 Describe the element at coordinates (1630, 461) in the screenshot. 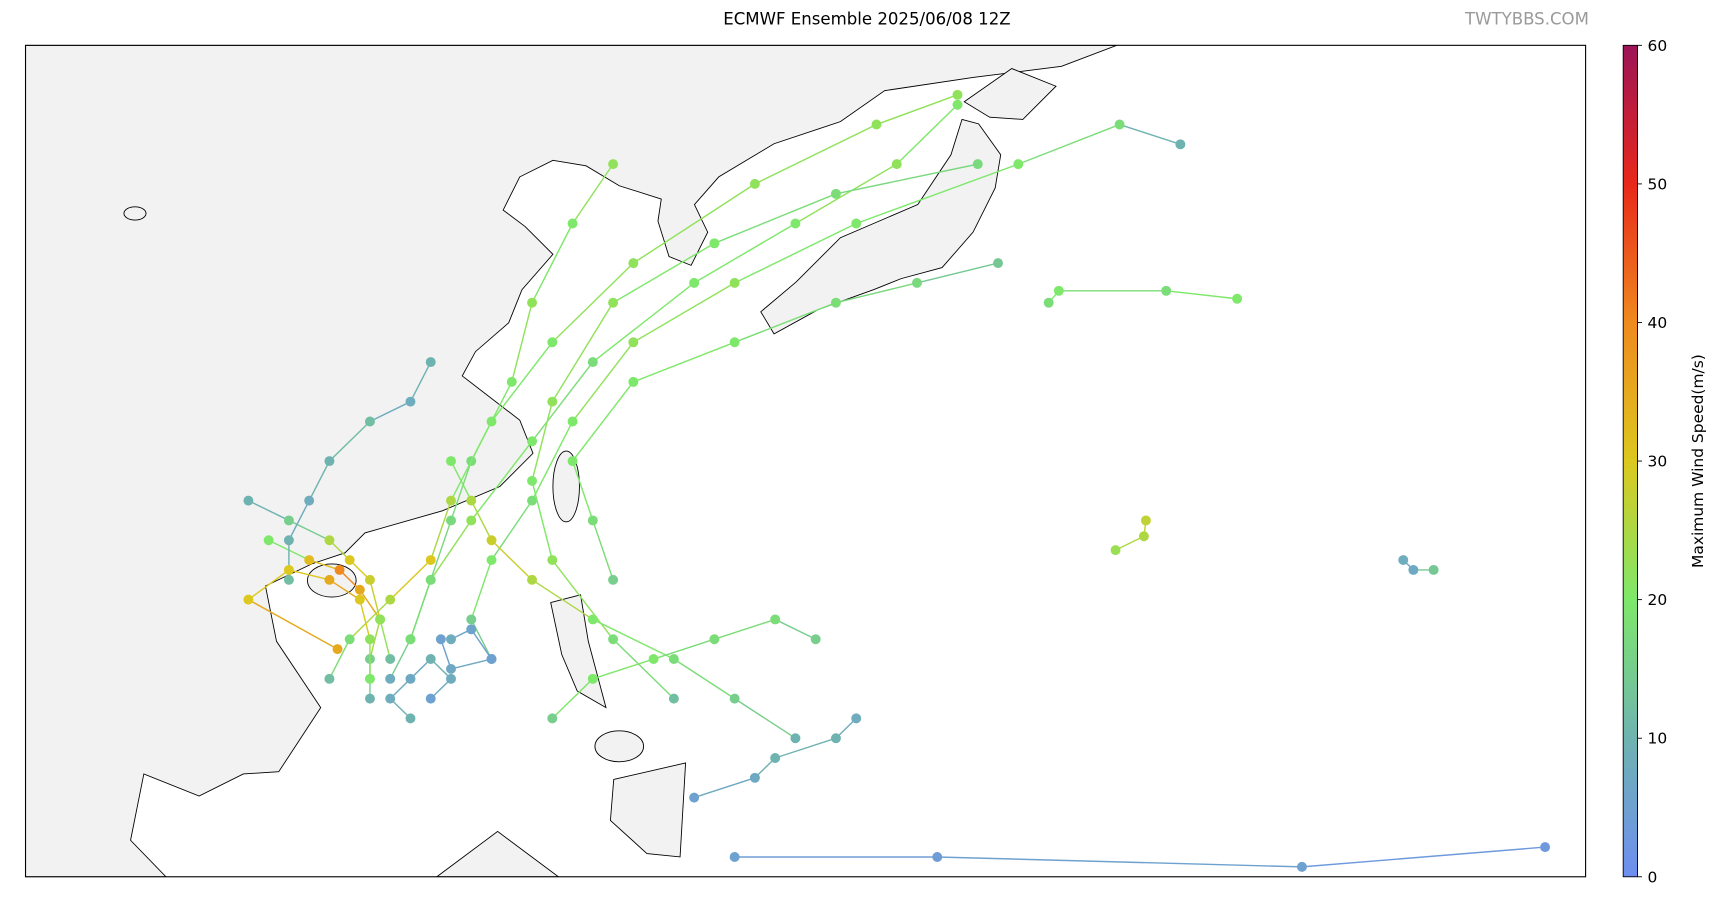

I see `colorbar` at that location.